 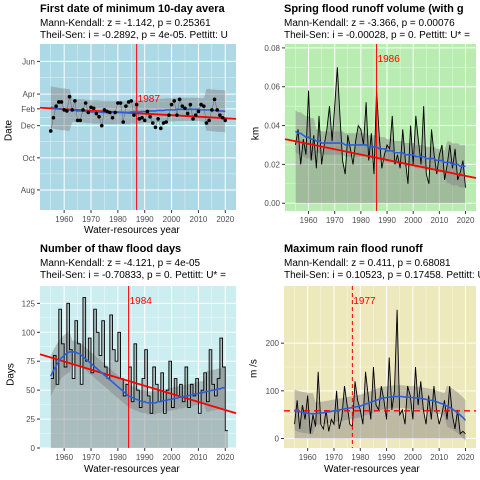 What do you see at coordinates (30, 361) in the screenshot?
I see `y-tick-label: 75` at bounding box center [30, 361].